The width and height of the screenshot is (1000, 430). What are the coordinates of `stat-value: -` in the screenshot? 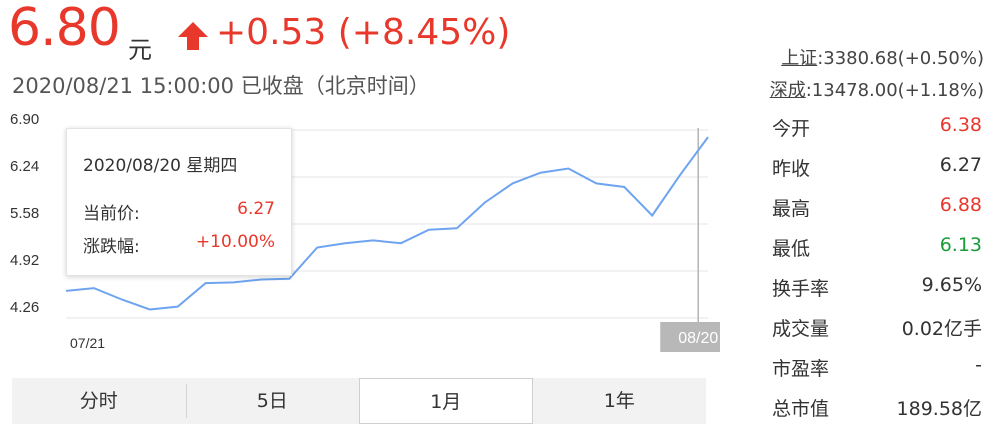 It's located at (978, 365).